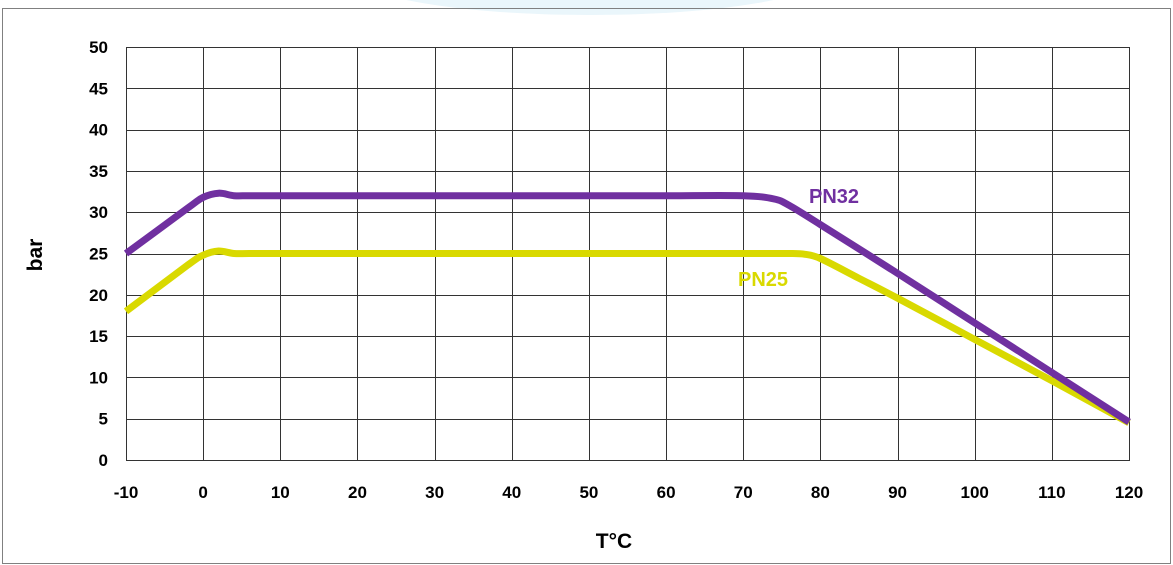  I want to click on y-tick-label: 0, so click(103, 460).